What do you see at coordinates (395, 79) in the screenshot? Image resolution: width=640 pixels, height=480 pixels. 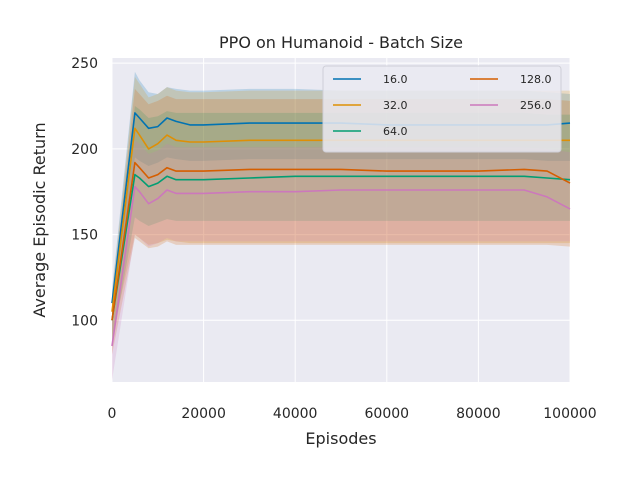 I see `legend-label-16.0: 16.0` at bounding box center [395, 79].